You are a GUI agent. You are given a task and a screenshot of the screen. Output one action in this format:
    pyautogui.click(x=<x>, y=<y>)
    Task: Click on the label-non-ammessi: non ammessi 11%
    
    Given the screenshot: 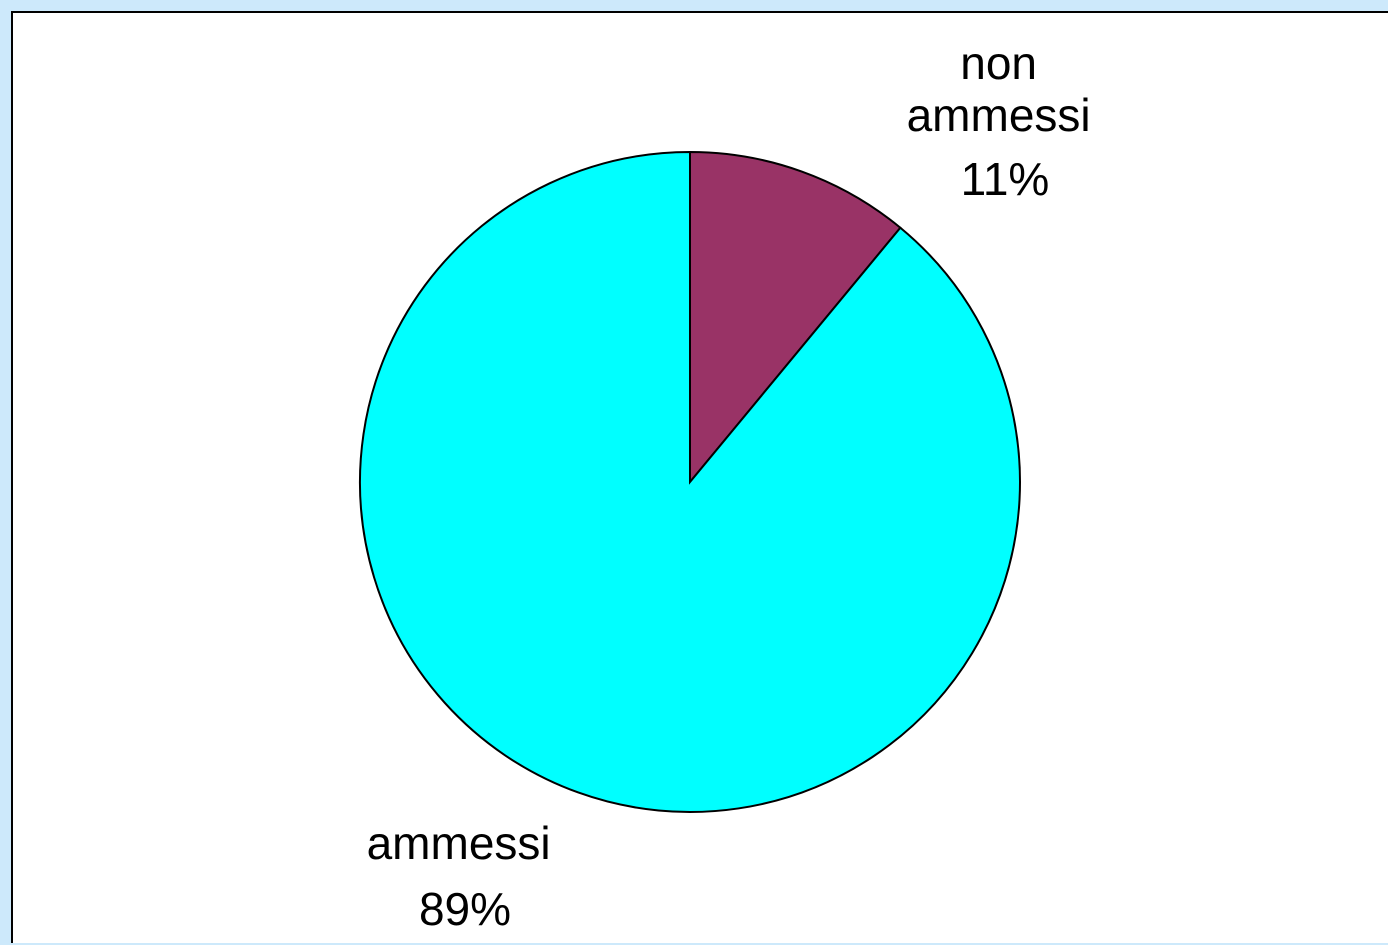 What is the action you would take?
    pyautogui.click(x=1005, y=121)
    